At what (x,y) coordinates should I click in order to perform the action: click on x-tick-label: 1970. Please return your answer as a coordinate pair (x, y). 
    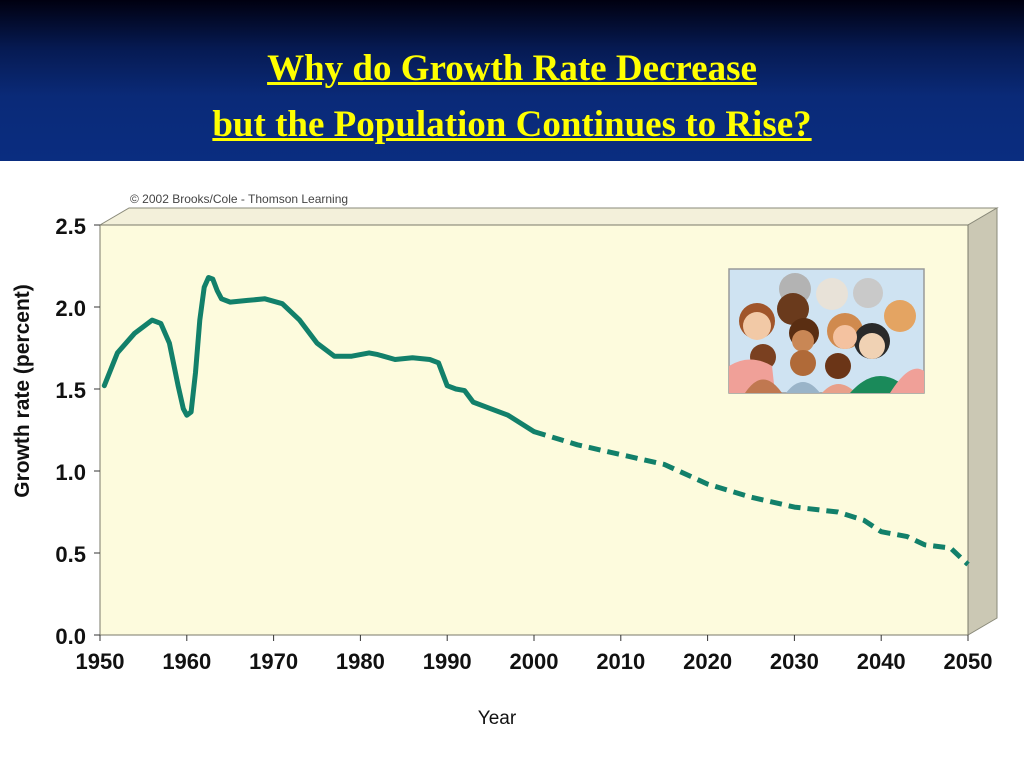
    Looking at the image, I should click on (273, 661).